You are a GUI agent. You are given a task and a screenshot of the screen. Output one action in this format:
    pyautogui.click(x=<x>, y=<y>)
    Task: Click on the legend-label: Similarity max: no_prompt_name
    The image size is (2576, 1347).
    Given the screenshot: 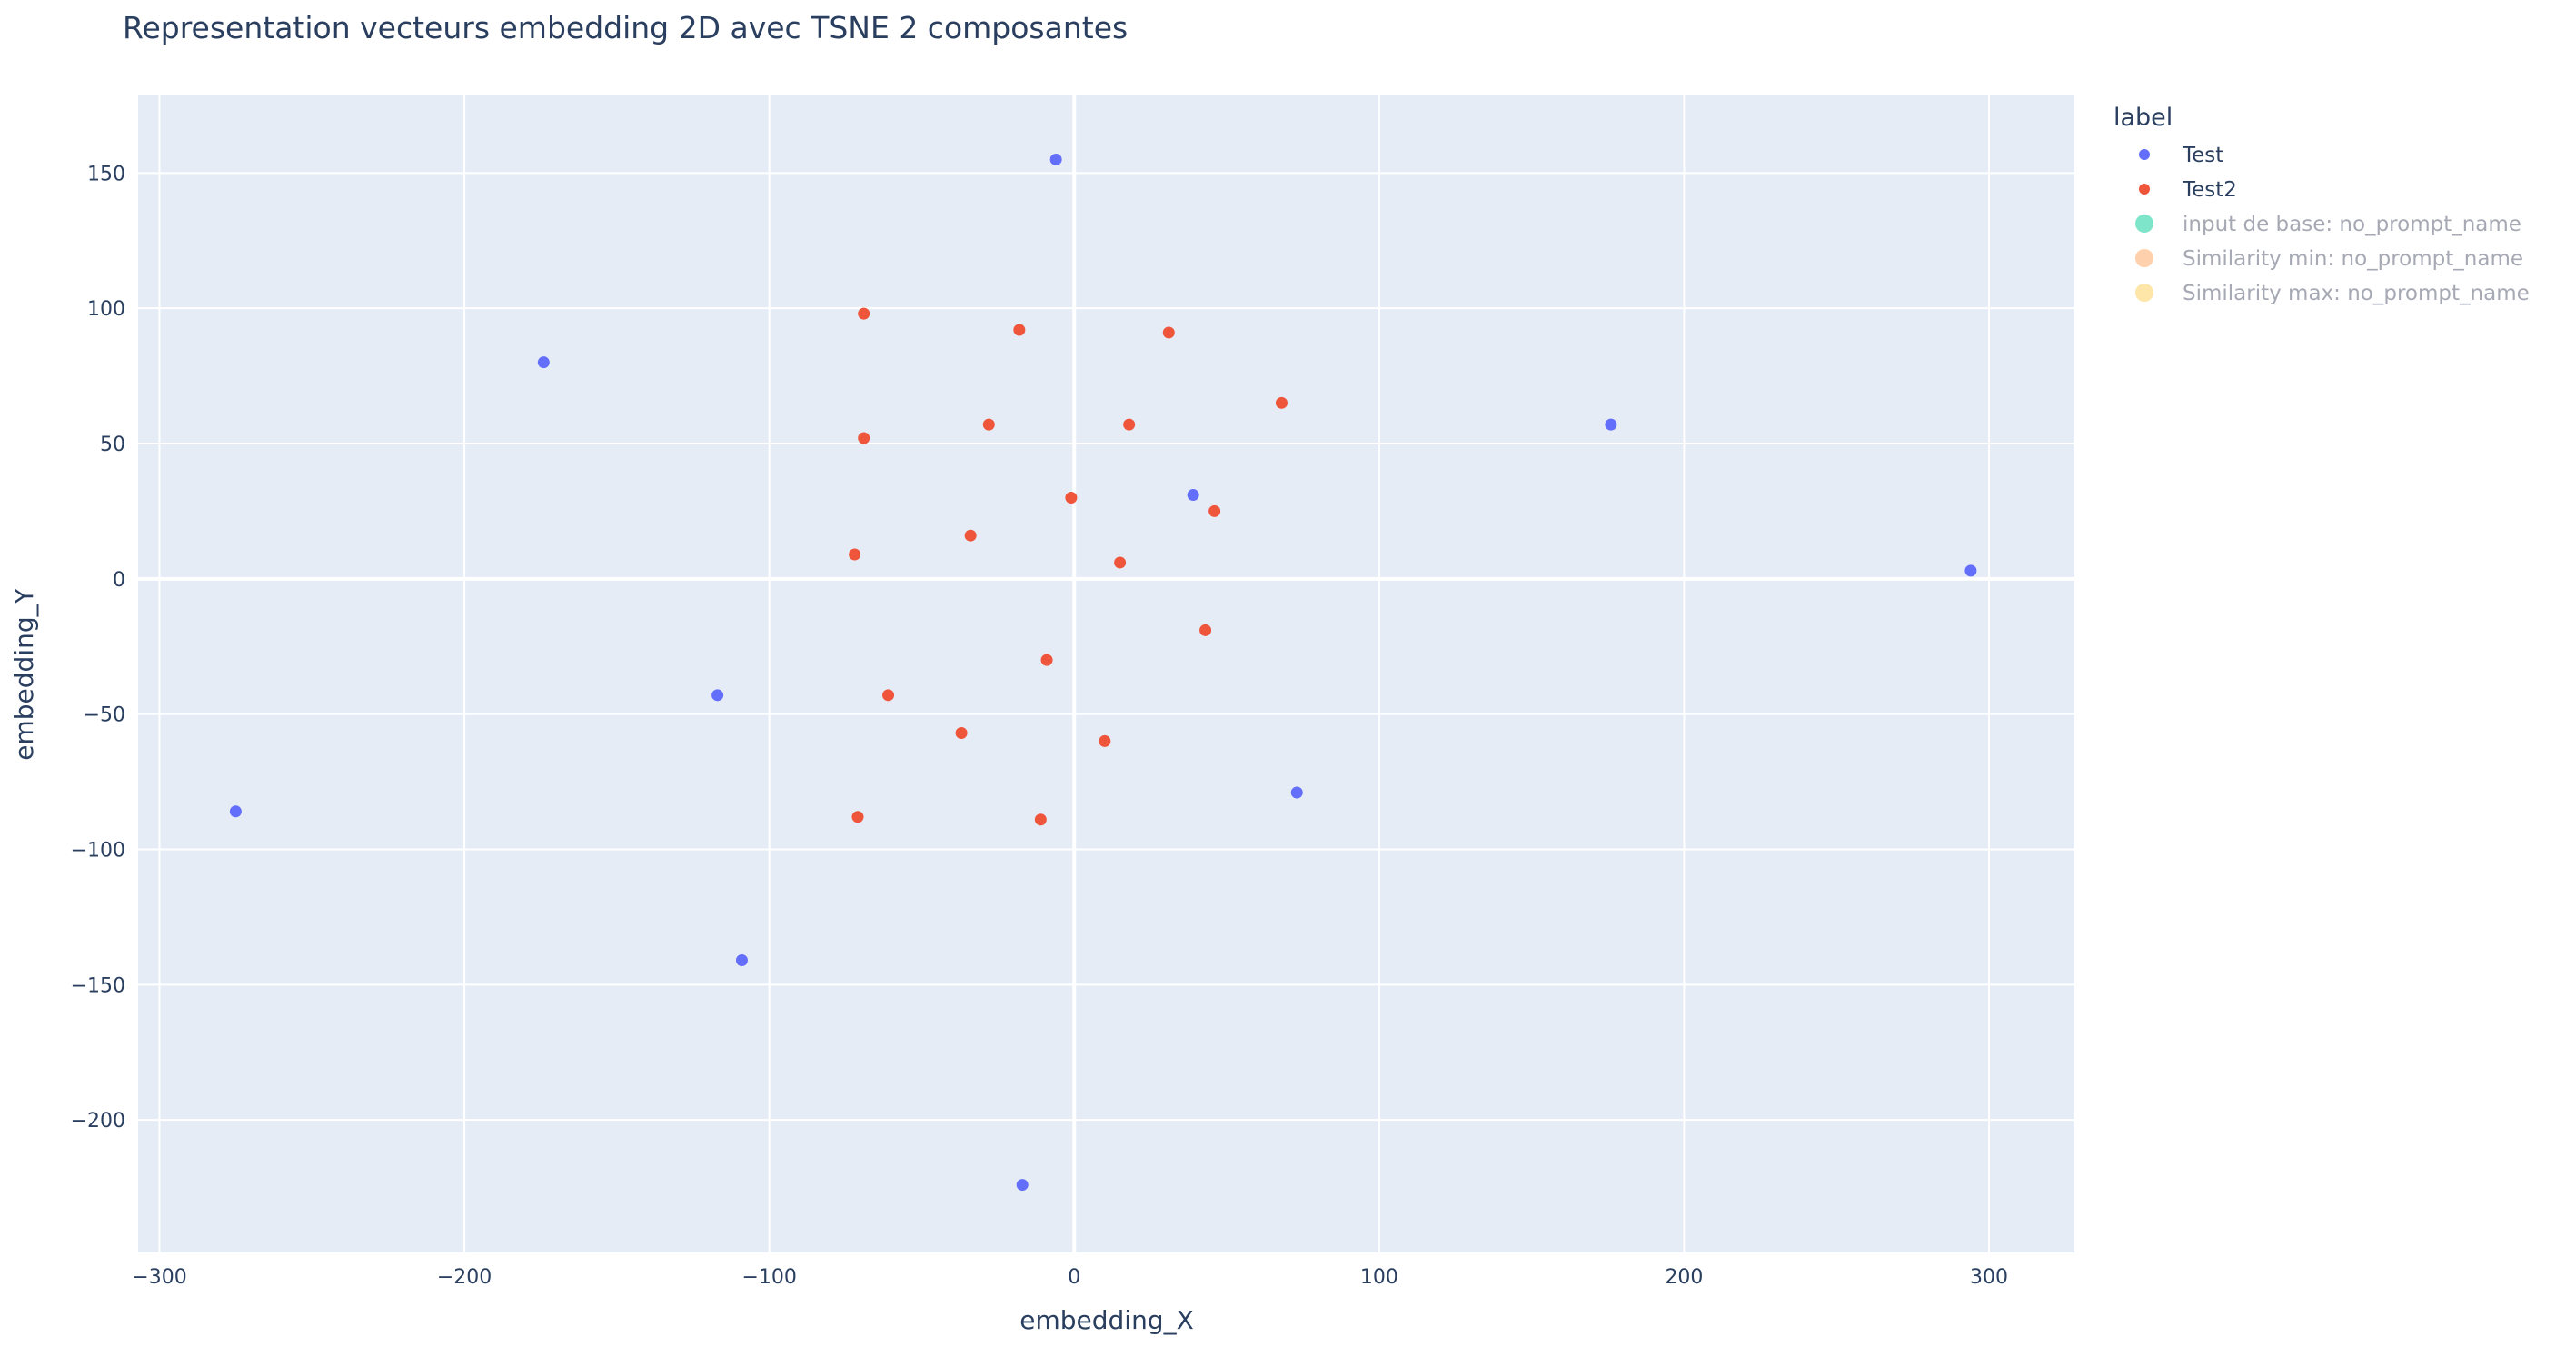 What is the action you would take?
    pyautogui.click(x=2357, y=293)
    